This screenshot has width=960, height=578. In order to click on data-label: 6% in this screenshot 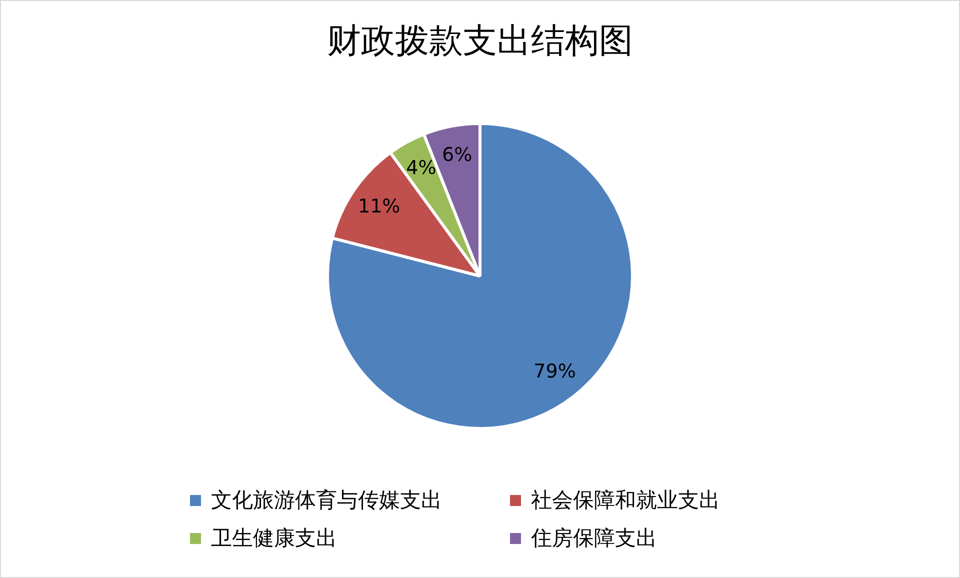, I will do `click(457, 155)`.